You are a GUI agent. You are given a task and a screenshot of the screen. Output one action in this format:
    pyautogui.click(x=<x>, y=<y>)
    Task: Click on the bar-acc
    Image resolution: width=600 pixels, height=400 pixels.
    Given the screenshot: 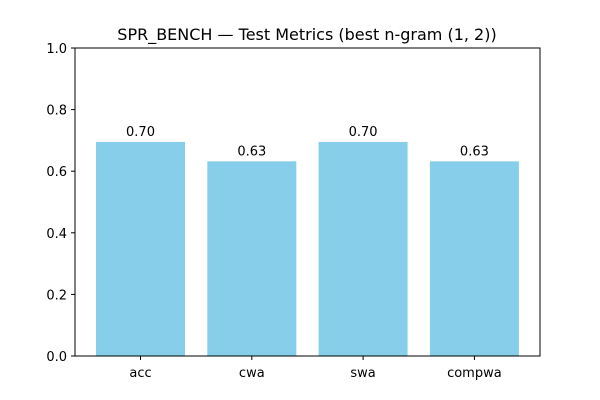 What is the action you would take?
    pyautogui.click(x=140, y=249)
    